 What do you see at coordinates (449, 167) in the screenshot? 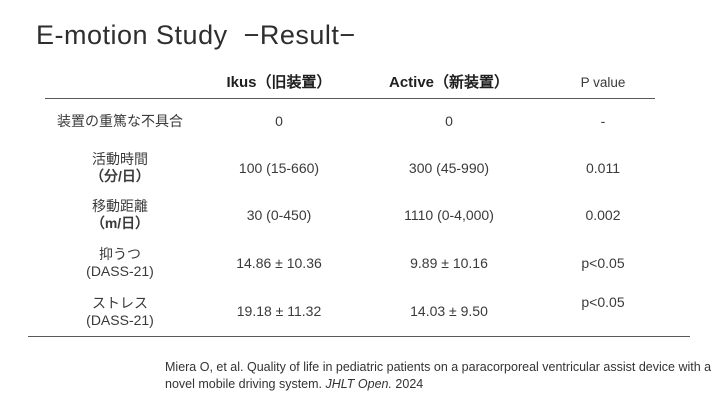
I see `cell-active-activity-time: 300 (45-990)` at bounding box center [449, 167].